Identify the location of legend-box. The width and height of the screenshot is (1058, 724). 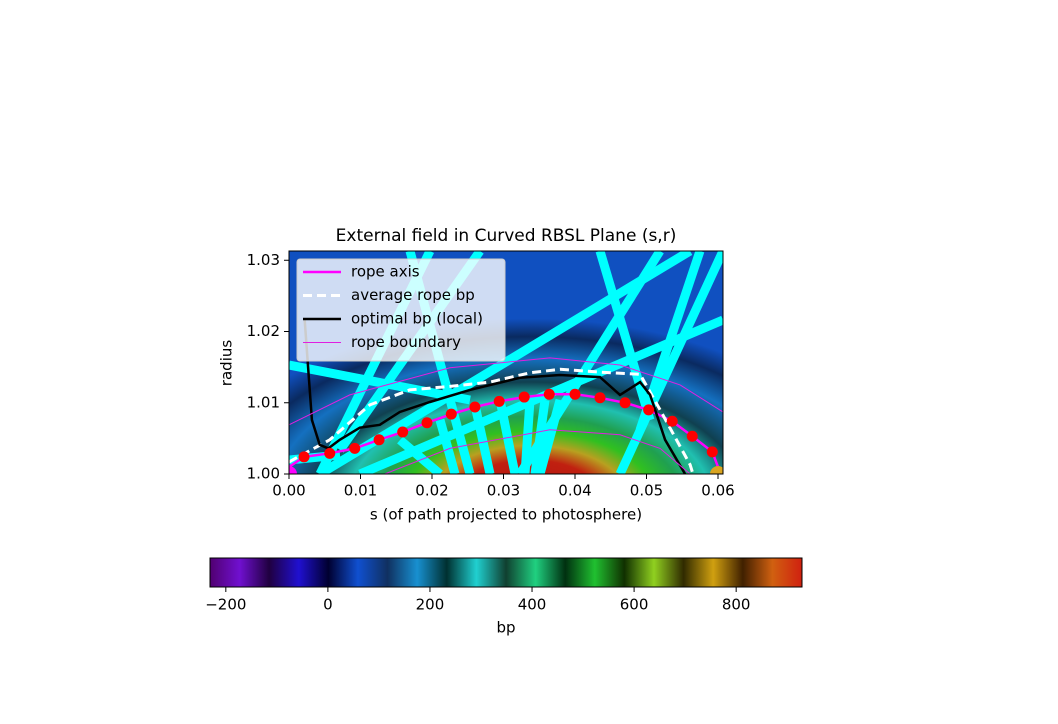
(401, 310).